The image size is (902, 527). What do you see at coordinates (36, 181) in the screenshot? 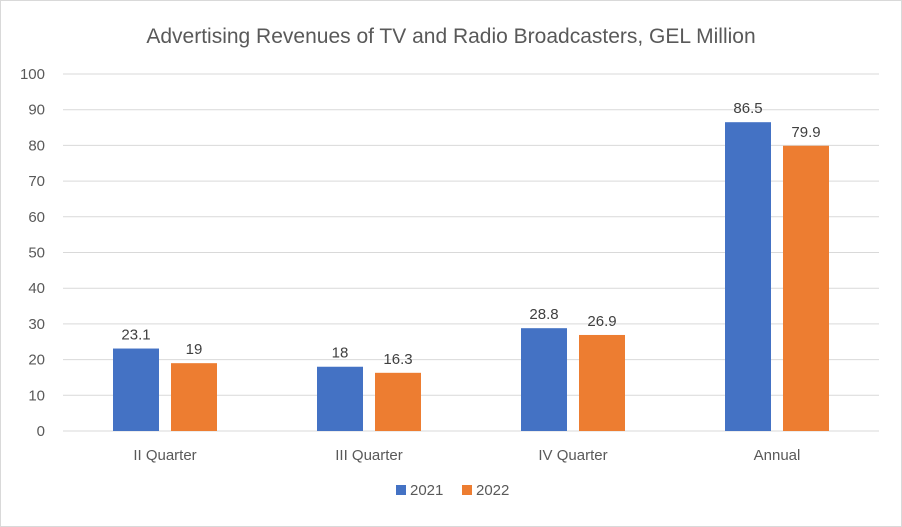
I see `y-tick-label: 70` at bounding box center [36, 181].